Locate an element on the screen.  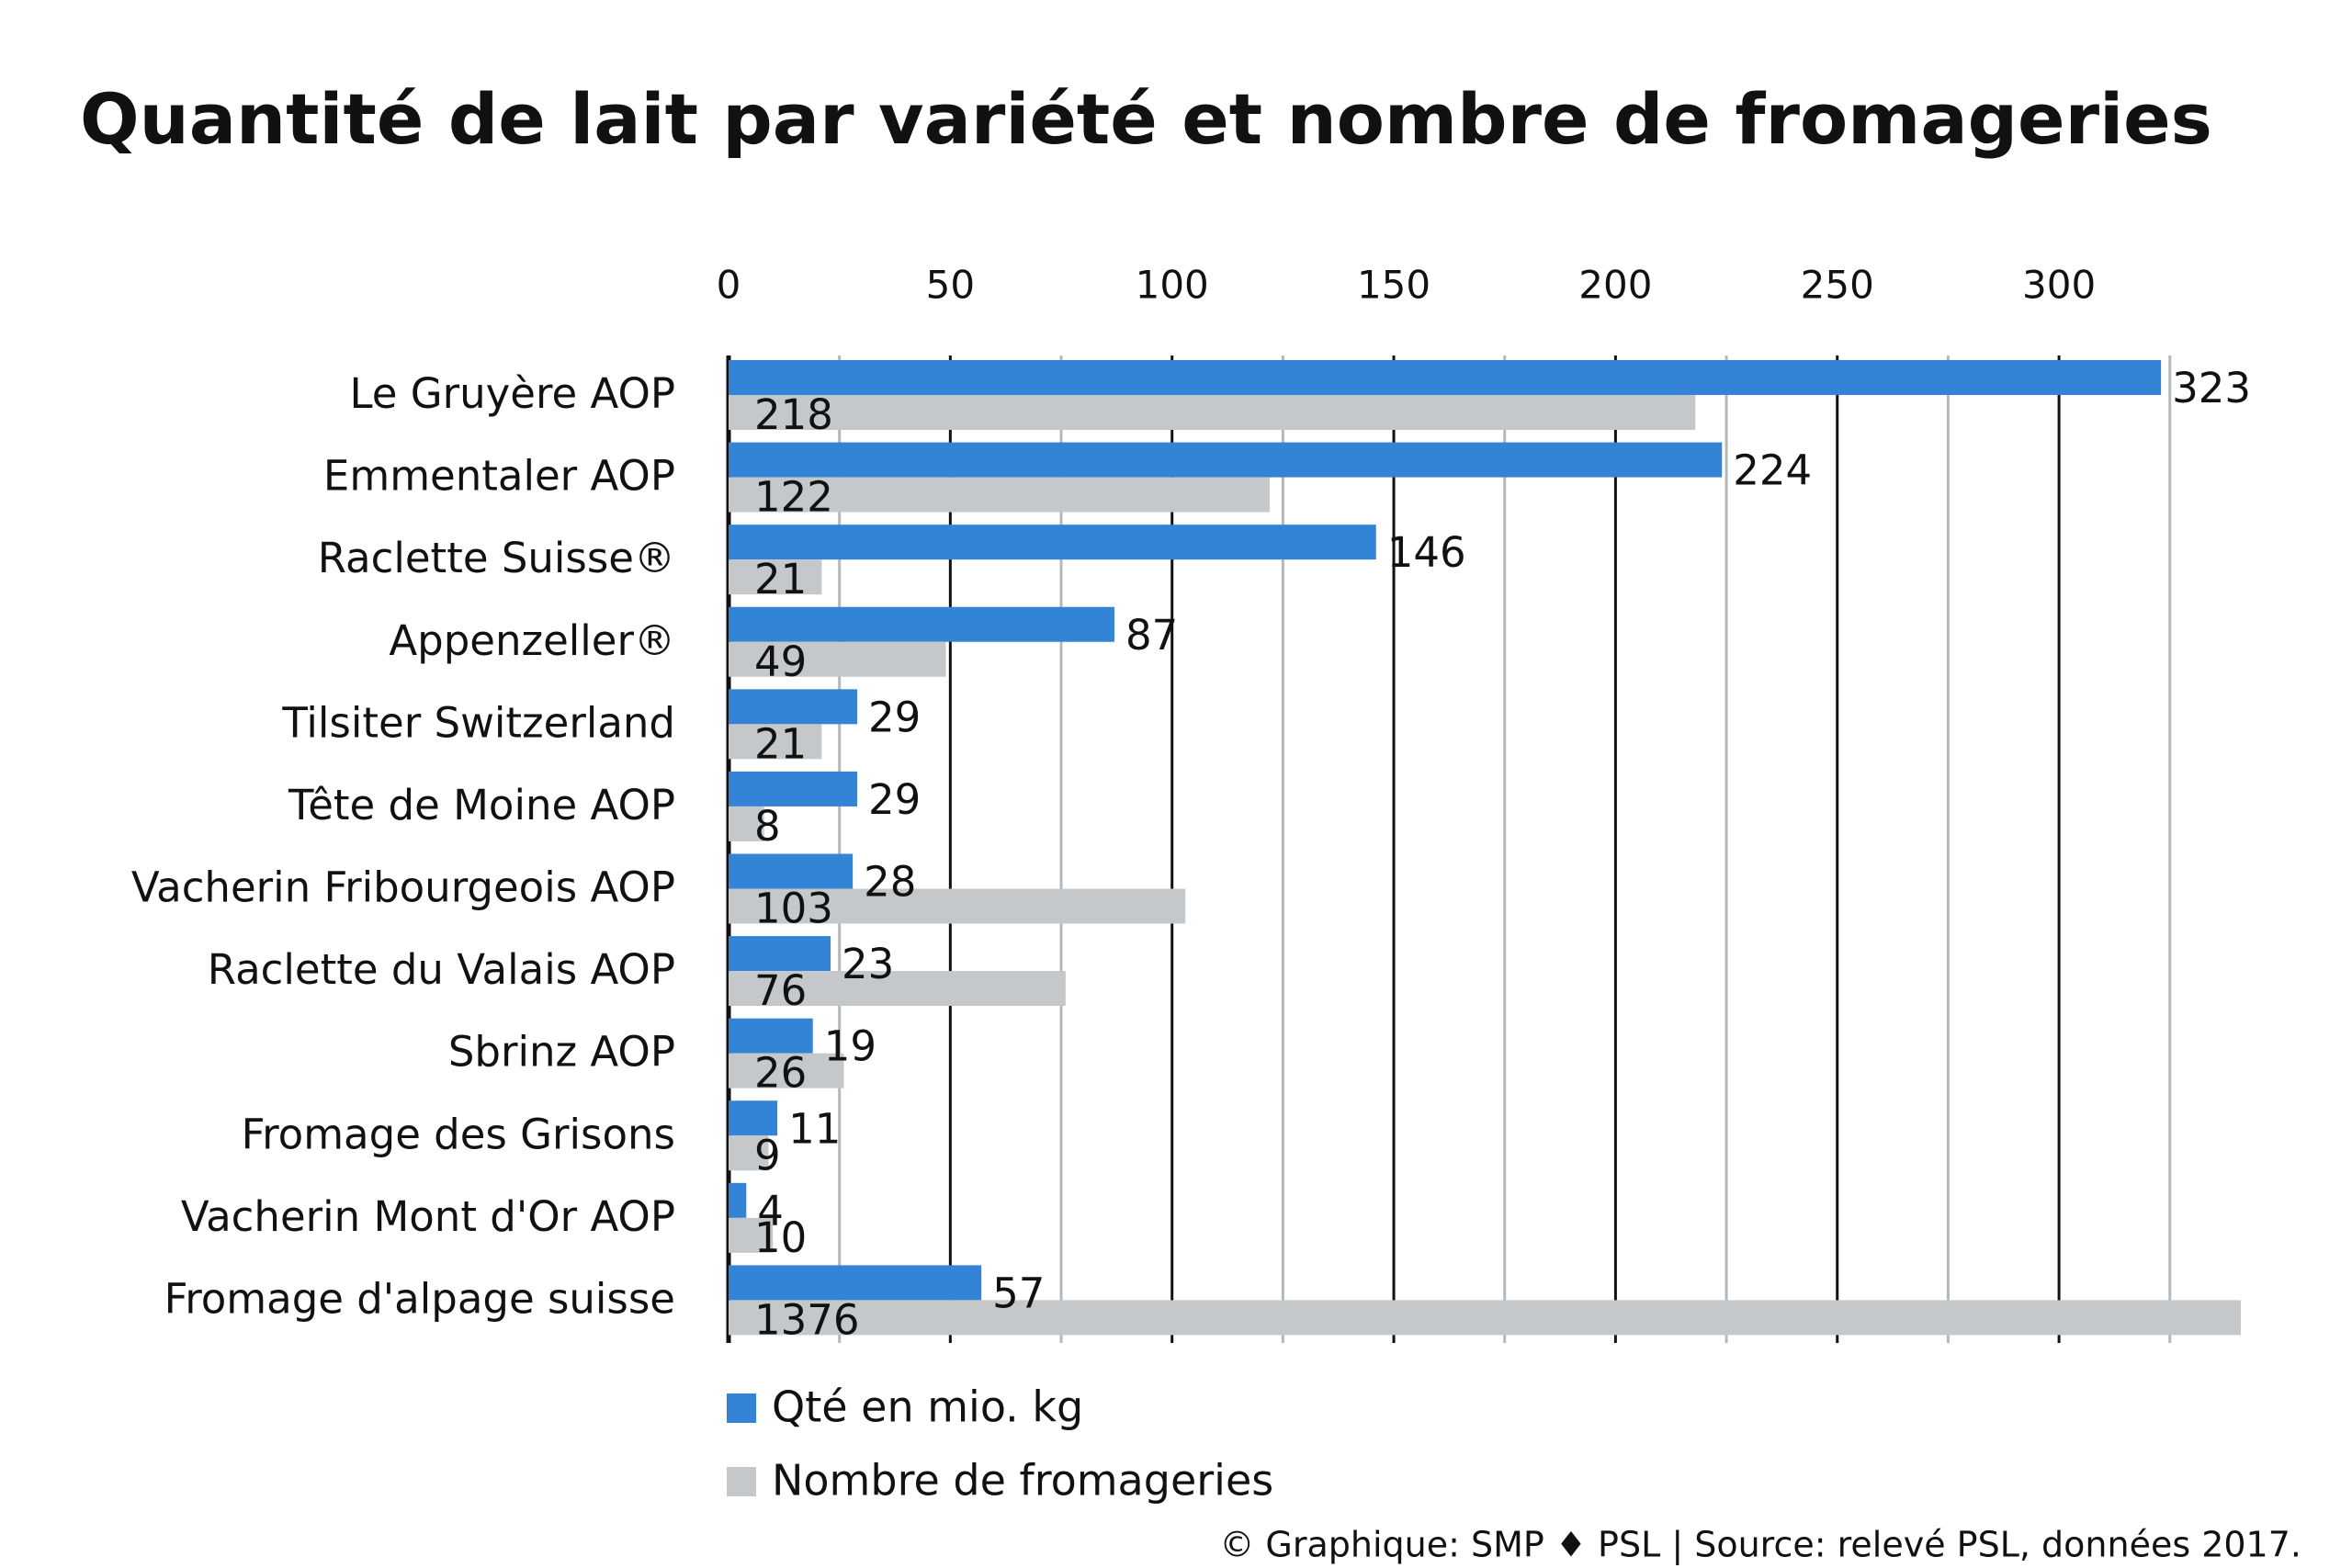
category-label: Raclette du Valais AOP is located at coordinates (441, 970).